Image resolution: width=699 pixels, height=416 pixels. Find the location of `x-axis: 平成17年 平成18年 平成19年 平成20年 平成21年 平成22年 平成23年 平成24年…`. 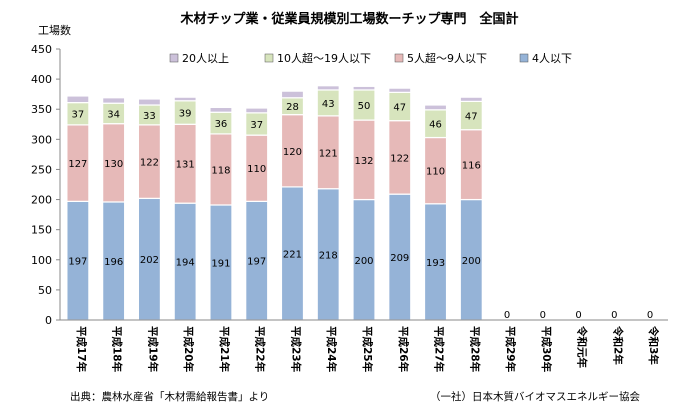

x-axis: 平成17年 平成18年 平成19年 平成20年 平成21年 平成22年 平成23年 平成24年… is located at coordinates (364, 346).